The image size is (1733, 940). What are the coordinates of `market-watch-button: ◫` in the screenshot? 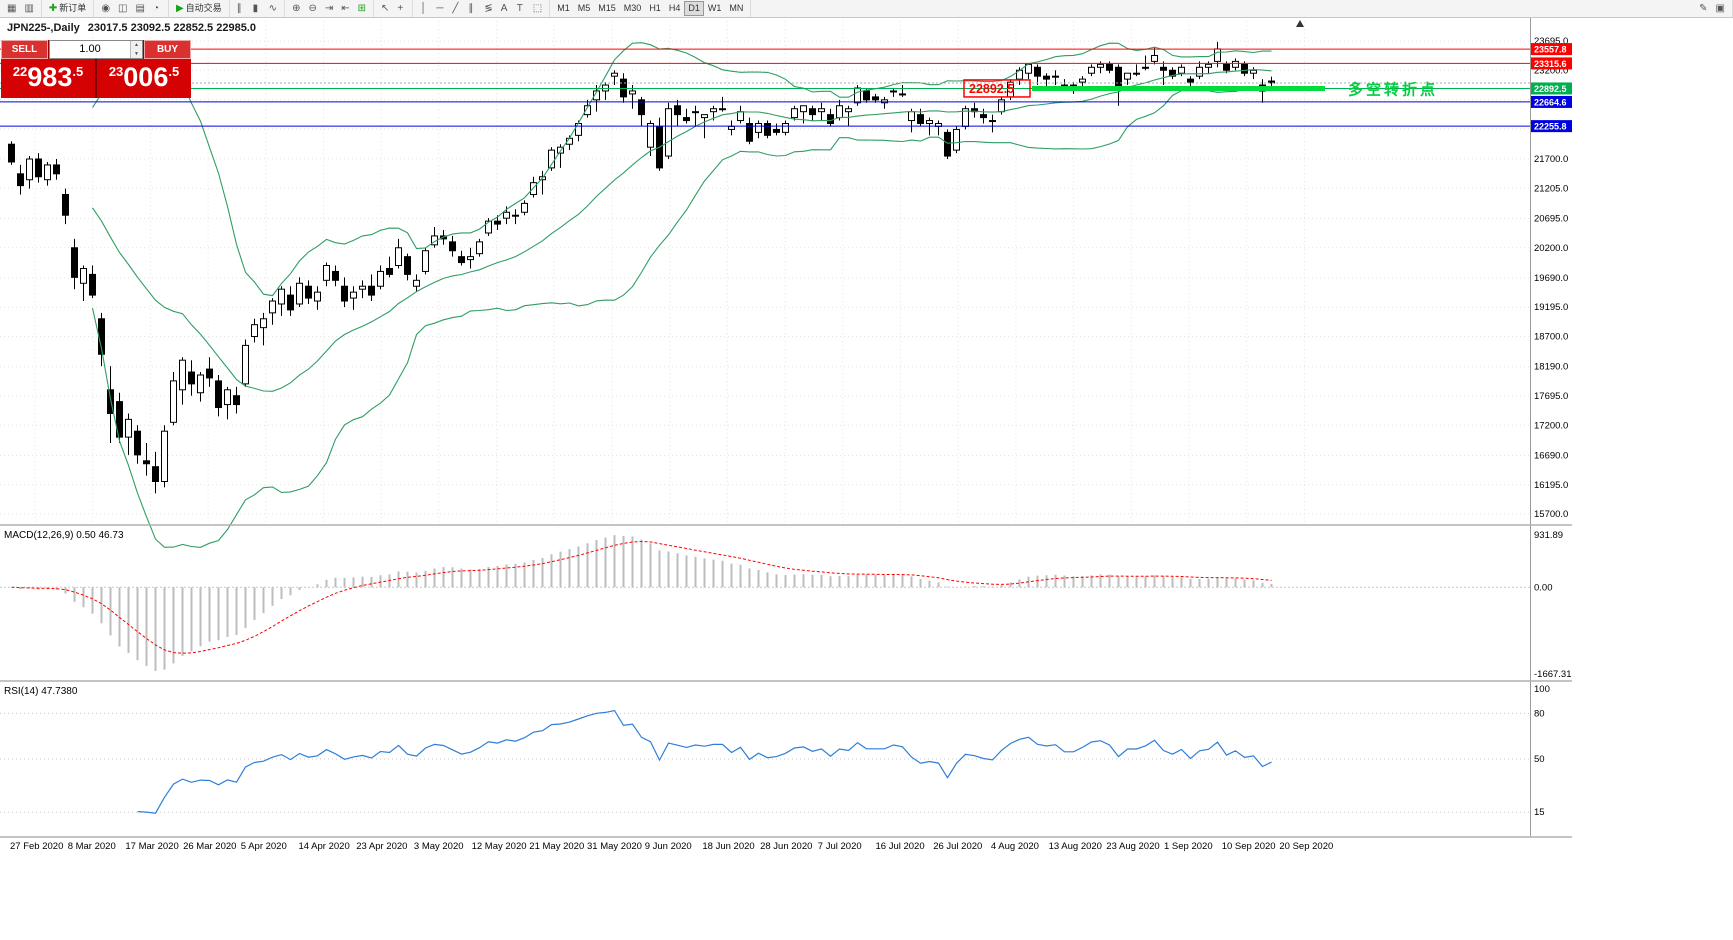 It's located at (122, 8).